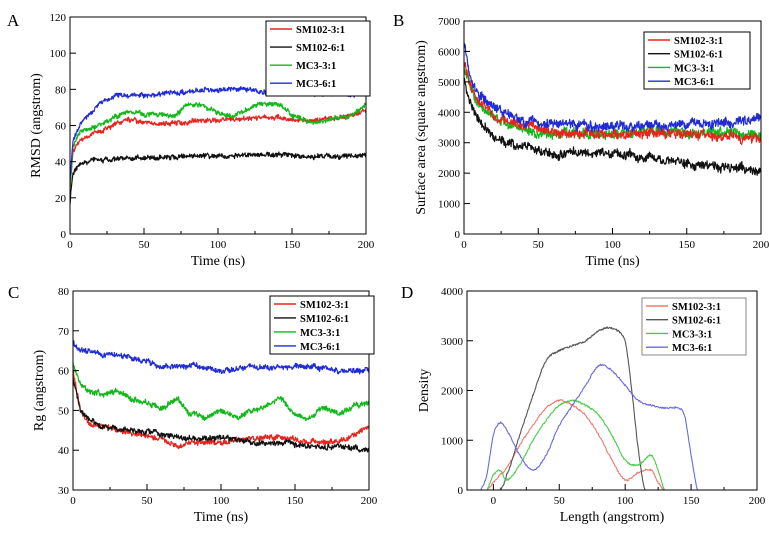 This screenshot has width=769, height=535. What do you see at coordinates (64, 332) in the screenshot?
I see `y-tick-label: 70` at bounding box center [64, 332].